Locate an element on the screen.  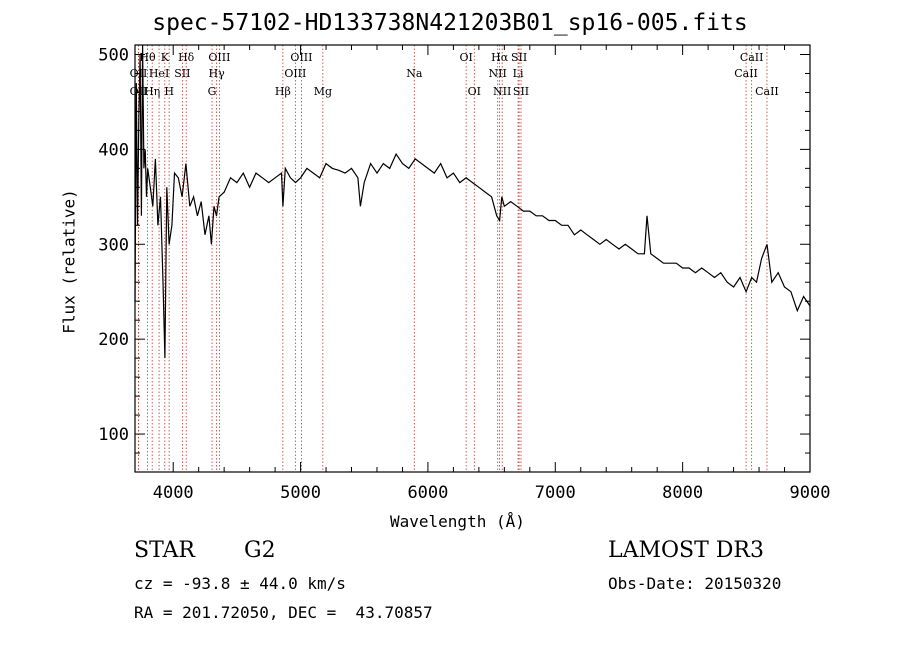
line-marker-label-20: NII is located at coordinates (498, 73).